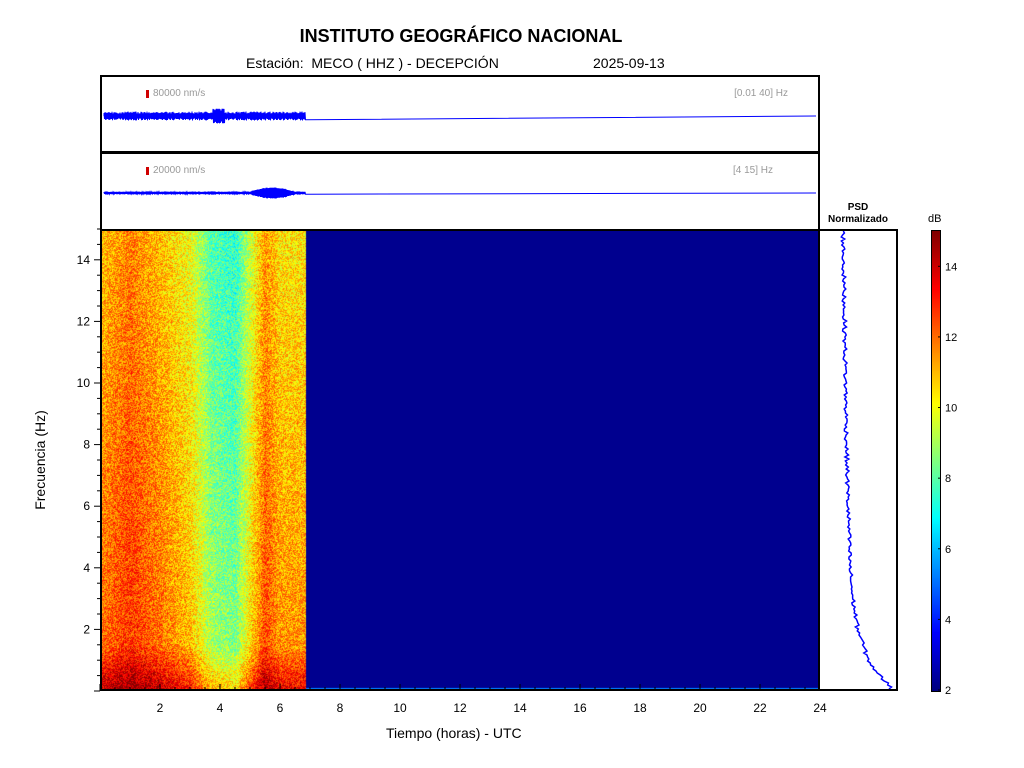 The height and width of the screenshot is (768, 1024). What do you see at coordinates (640, 708) in the screenshot?
I see `x-tick-label: 18` at bounding box center [640, 708].